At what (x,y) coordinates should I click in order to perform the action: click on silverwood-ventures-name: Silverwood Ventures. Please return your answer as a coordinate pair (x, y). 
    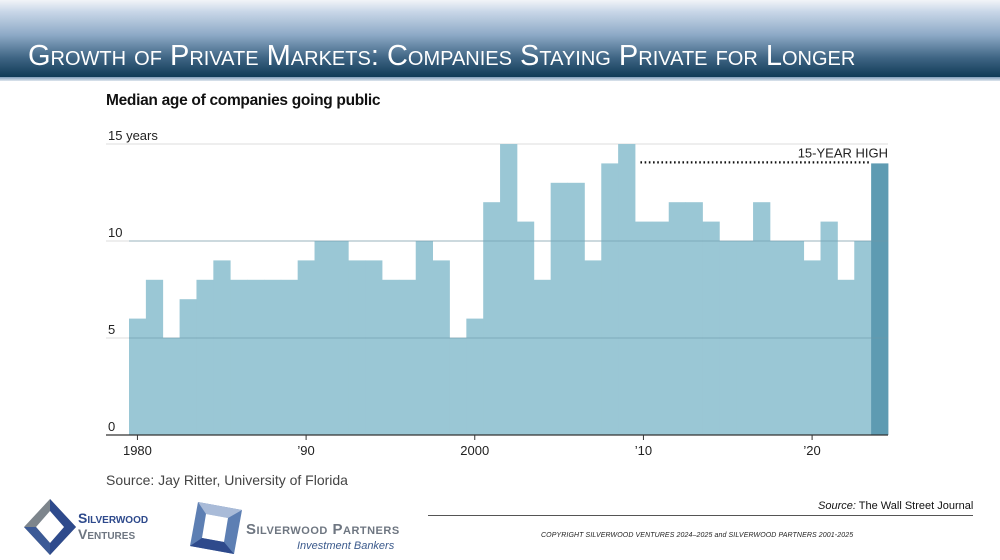
    Looking at the image, I should click on (113, 526).